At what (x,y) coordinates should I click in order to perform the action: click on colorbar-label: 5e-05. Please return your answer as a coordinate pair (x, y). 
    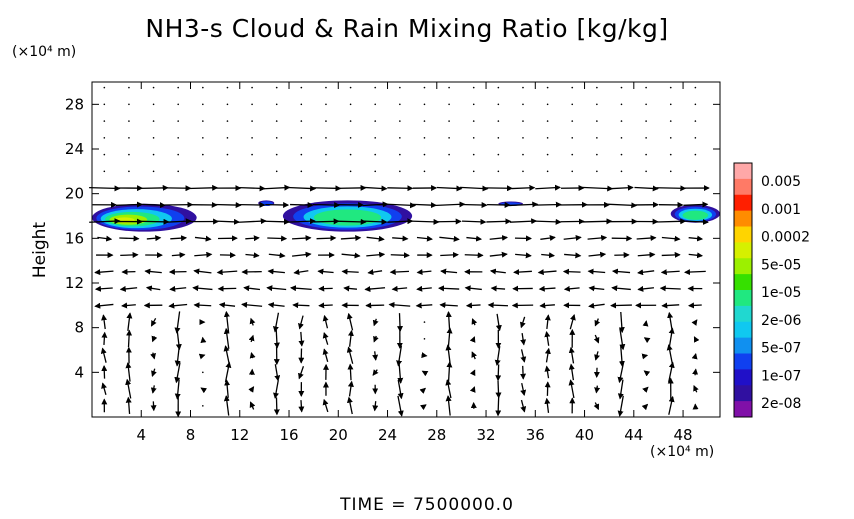
    Looking at the image, I should click on (781, 265).